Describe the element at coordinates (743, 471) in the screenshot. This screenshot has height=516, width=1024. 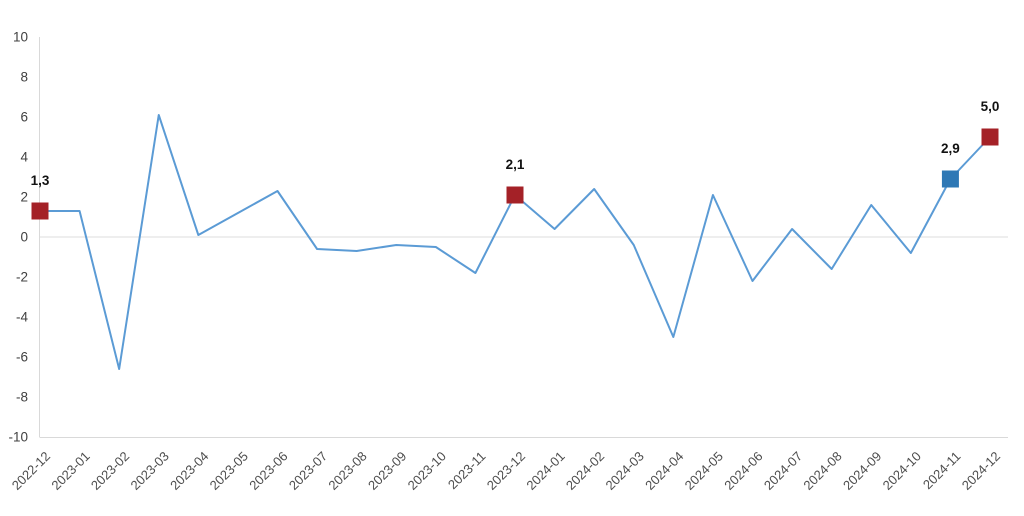
I see `x-axis-tick-label: 2024-06` at that location.